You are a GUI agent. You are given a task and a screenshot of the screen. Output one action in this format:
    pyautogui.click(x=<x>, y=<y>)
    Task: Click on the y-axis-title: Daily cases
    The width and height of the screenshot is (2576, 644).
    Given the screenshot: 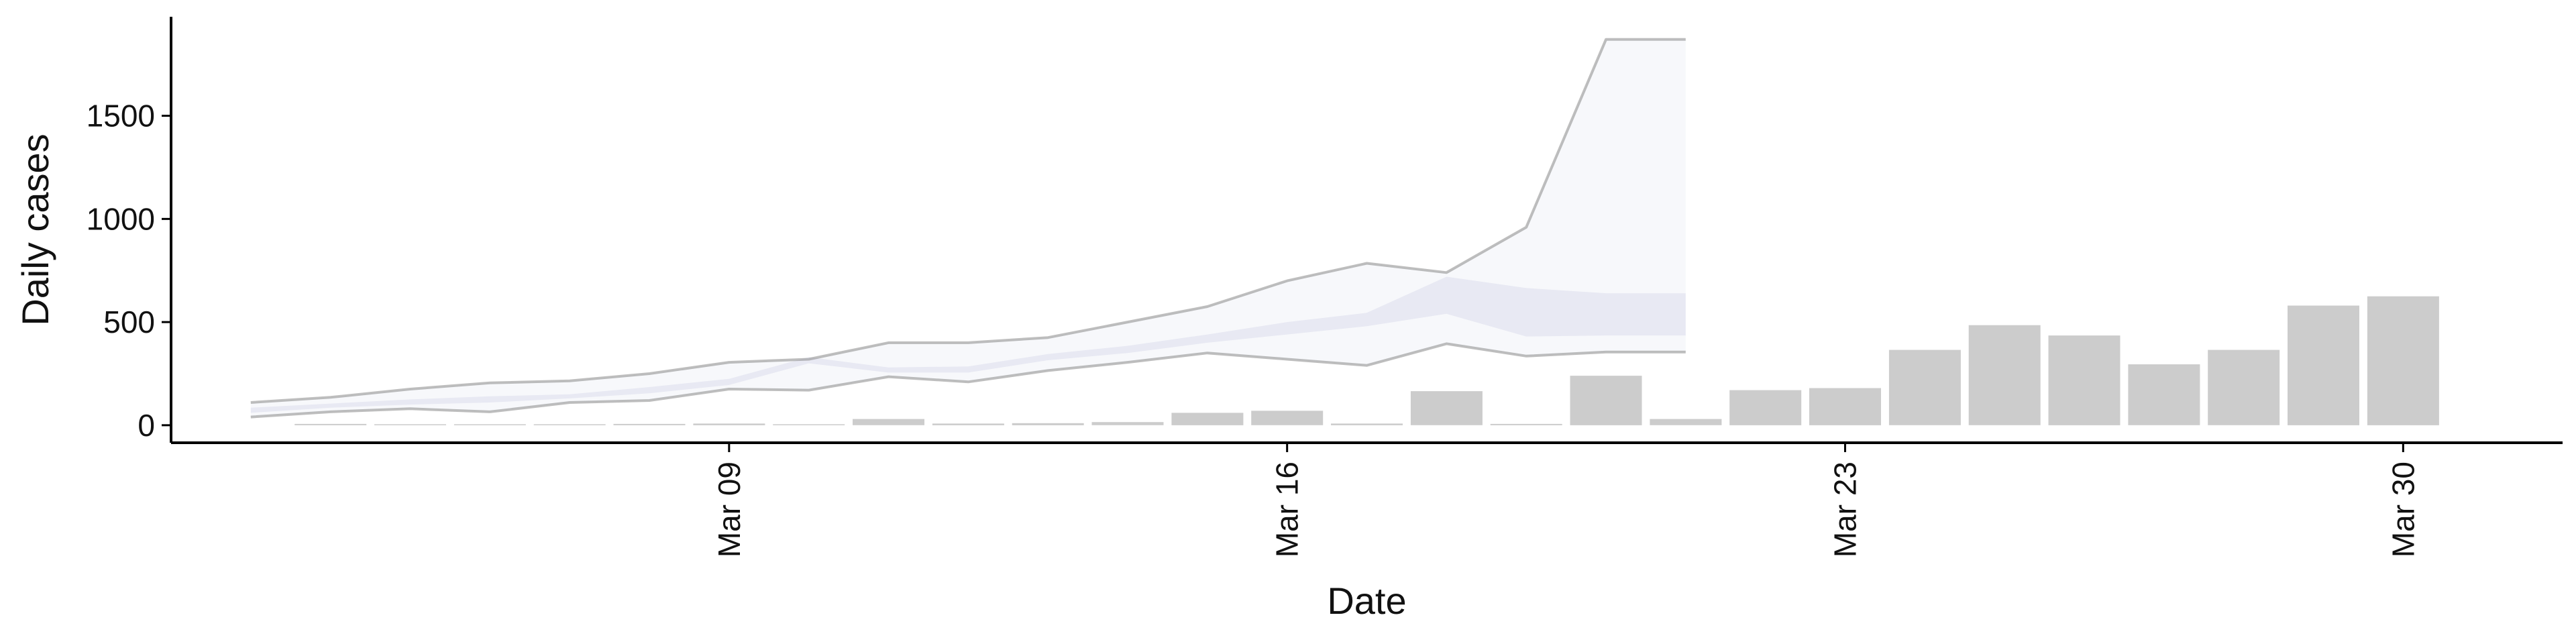 What is the action you would take?
    pyautogui.click(x=35, y=229)
    